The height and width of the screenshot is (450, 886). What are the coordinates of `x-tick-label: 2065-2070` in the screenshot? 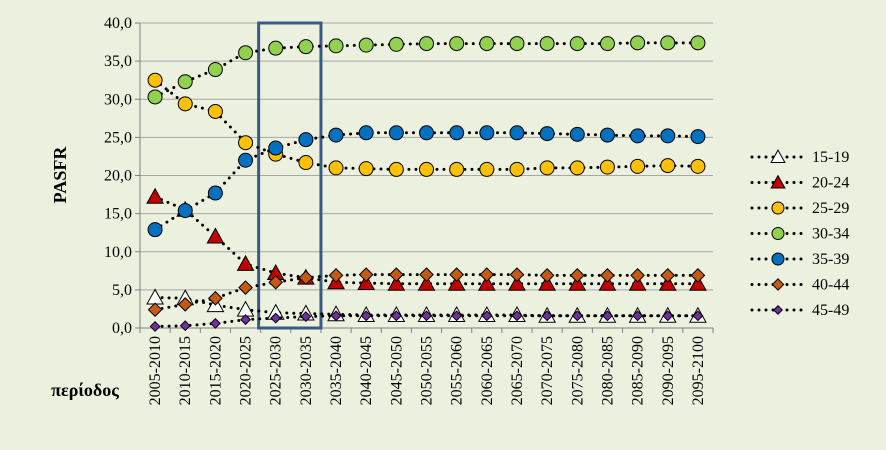 It's located at (517, 370).